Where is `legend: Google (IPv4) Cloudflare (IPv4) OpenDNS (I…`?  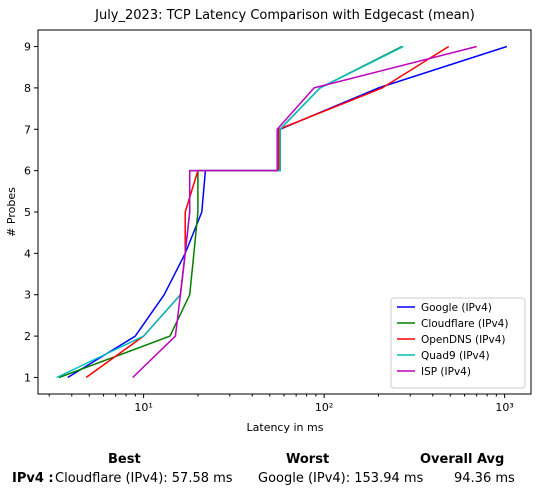 legend: Google (IPv4) Cloudflare (IPv4) OpenDNS (I… is located at coordinates (458, 343).